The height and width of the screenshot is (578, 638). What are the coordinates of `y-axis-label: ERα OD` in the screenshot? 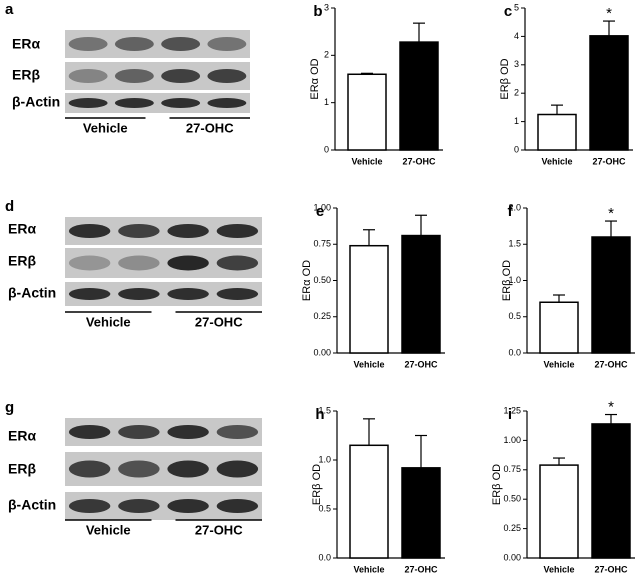 It's located at (307, 280).